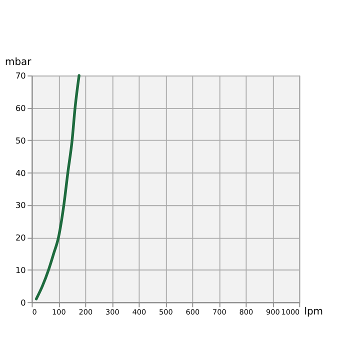 This screenshot has height=350, width=350. I want to click on line-series, so click(57, 187).